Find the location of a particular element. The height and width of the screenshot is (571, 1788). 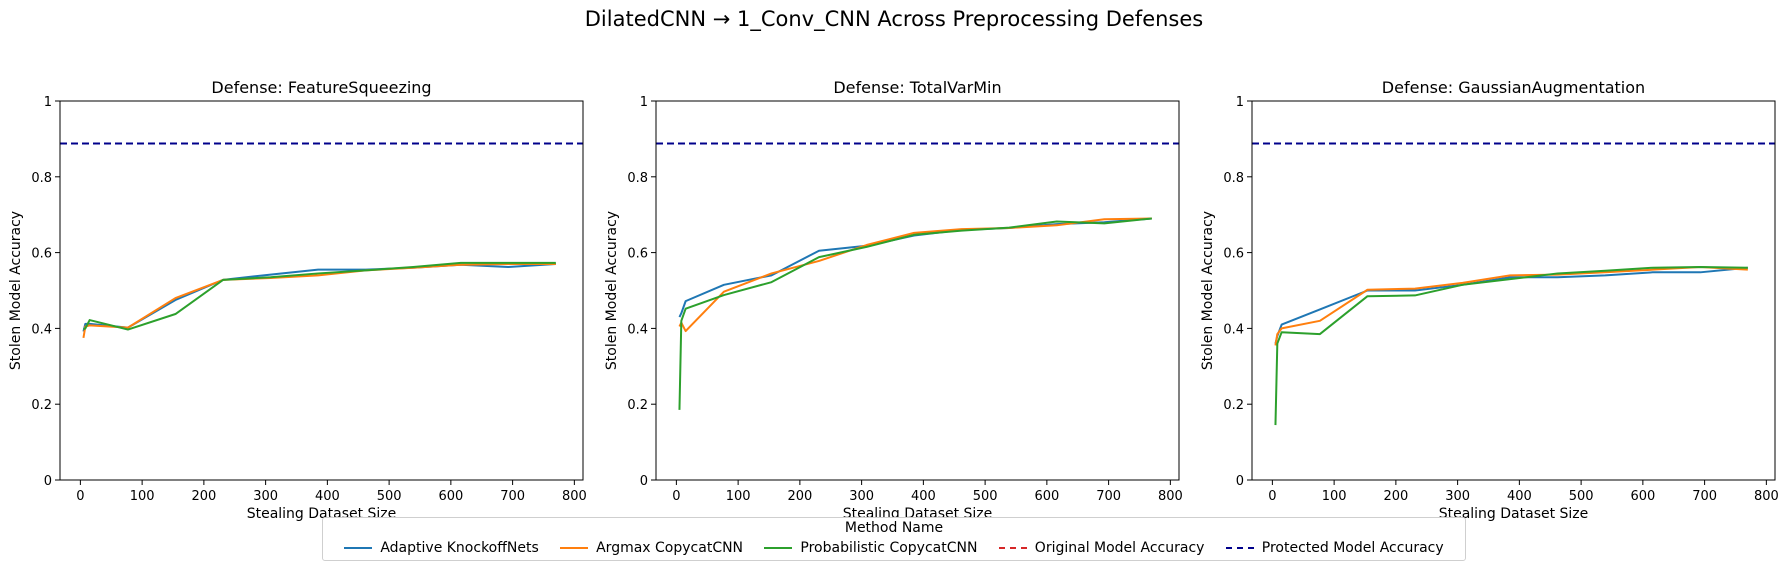

panel-title: Defense: FeatureSqueezing is located at coordinates (321, 87).